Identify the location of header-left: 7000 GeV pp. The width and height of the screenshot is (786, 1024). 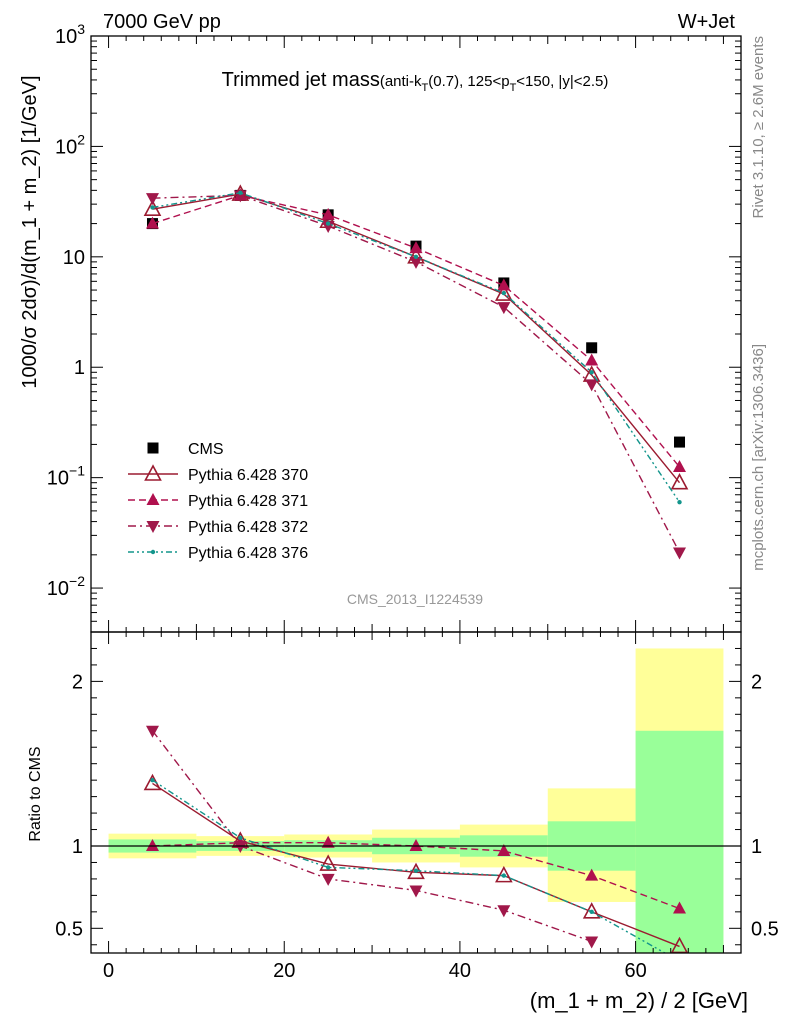
(162, 22).